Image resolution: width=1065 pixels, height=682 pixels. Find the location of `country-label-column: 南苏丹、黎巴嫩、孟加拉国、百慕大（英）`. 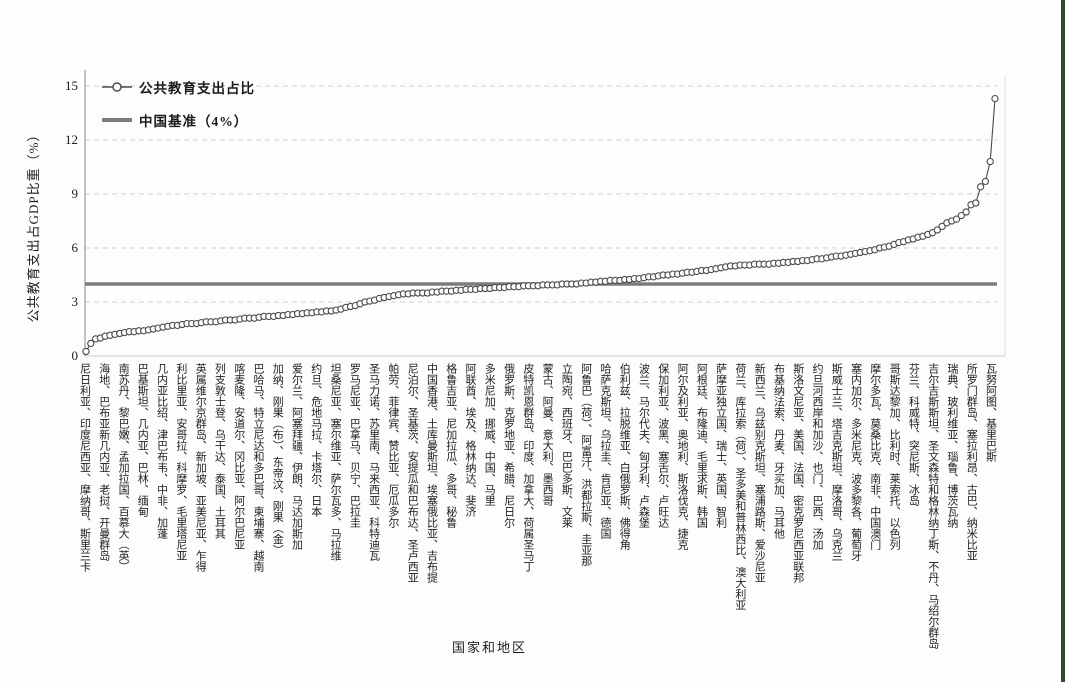

country-label-column: 南苏丹、黎巴嫩、孟加拉国、百慕大（英） is located at coordinates (123, 467).